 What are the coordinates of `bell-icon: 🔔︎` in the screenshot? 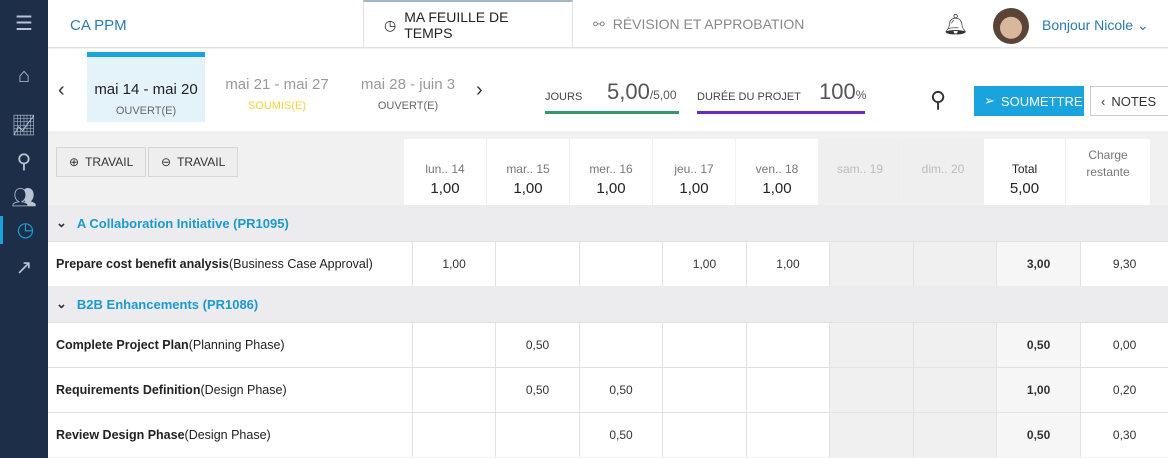 It's located at (956, 25).